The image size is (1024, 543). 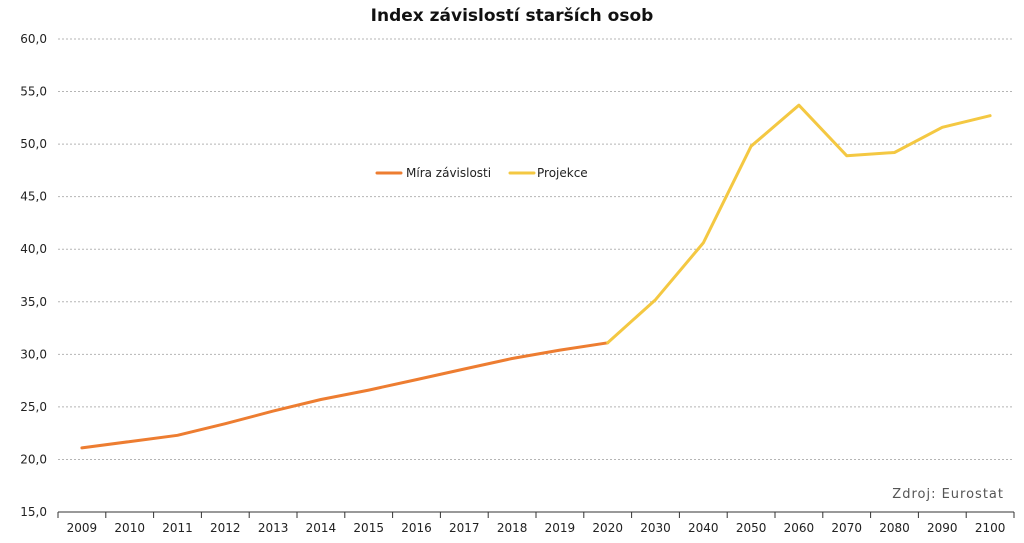 What do you see at coordinates (82, 528) in the screenshot?
I see `x-tick-label: 2009` at bounding box center [82, 528].